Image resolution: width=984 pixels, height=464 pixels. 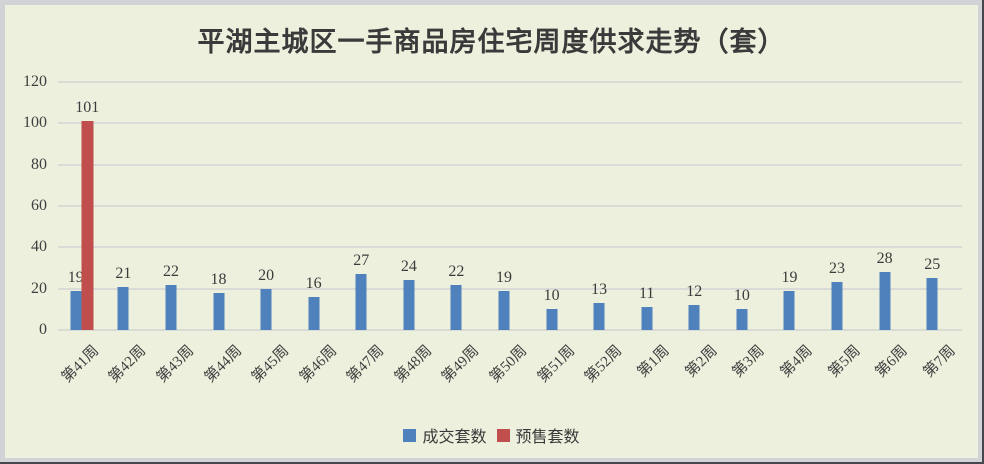 What do you see at coordinates (361, 291) in the screenshot?
I see `deal-count-bar: 27` at bounding box center [361, 291].